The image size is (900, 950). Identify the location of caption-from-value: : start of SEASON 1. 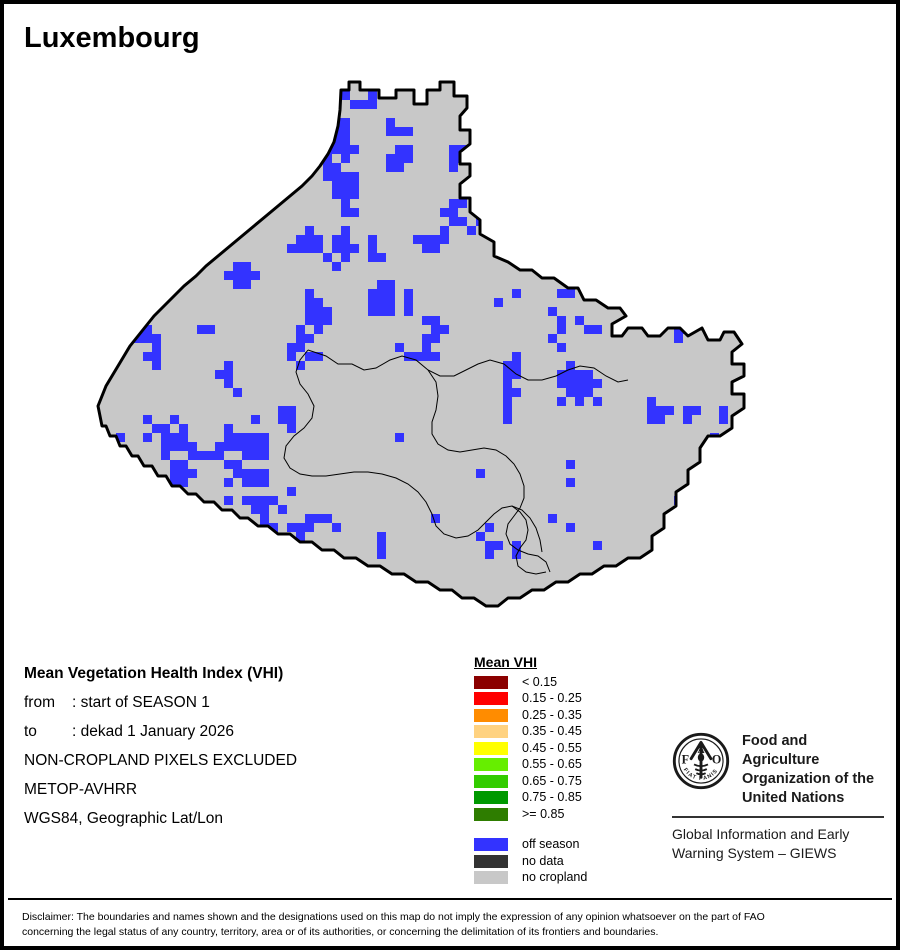
(141, 702).